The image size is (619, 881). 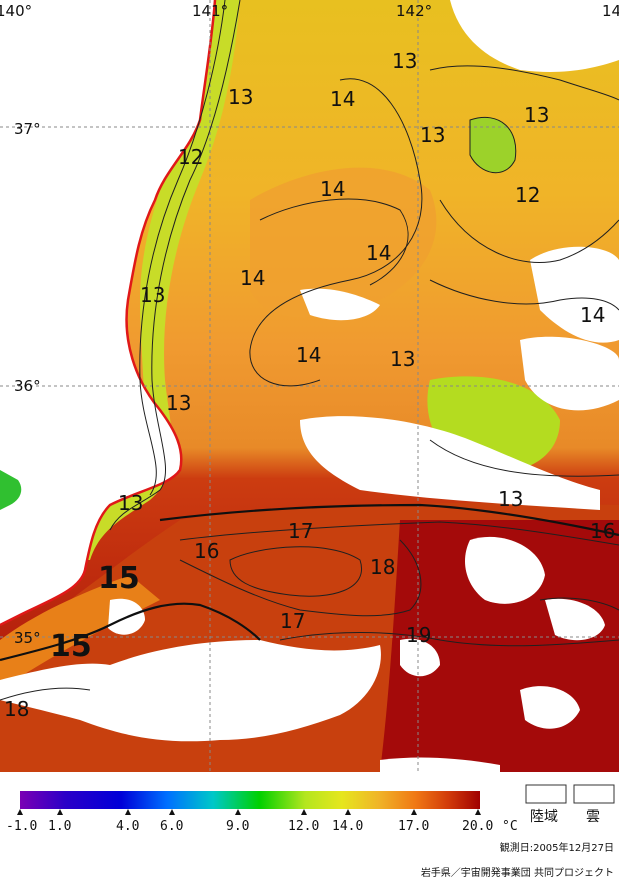 What do you see at coordinates (27, 638) in the screenshot?
I see `latitude-label: 35°` at bounding box center [27, 638].